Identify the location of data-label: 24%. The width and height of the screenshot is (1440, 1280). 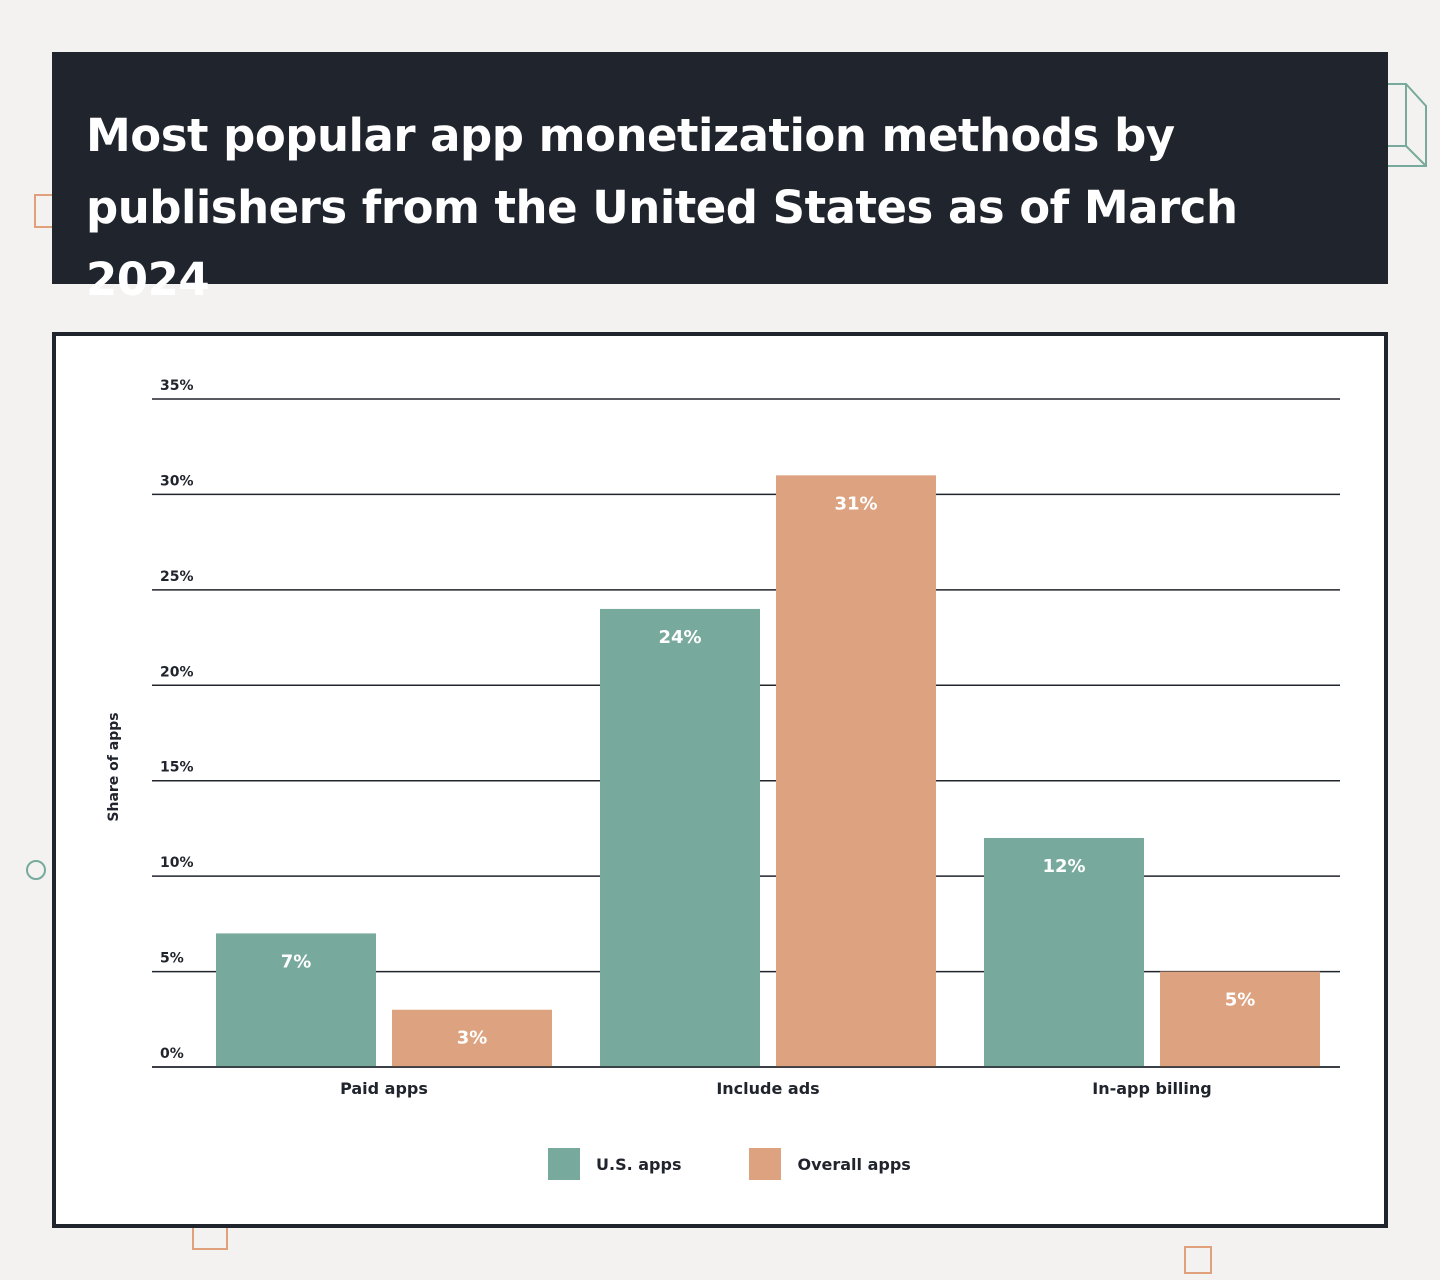
(679, 637).